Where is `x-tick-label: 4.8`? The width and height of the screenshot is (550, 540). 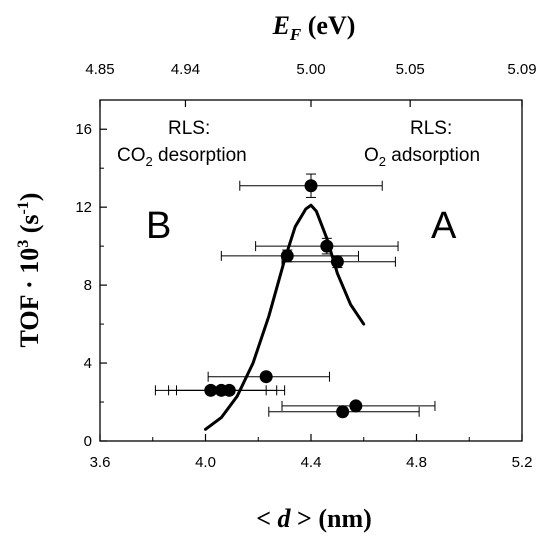
x-tick-label: 4.8 is located at coordinates (416, 462).